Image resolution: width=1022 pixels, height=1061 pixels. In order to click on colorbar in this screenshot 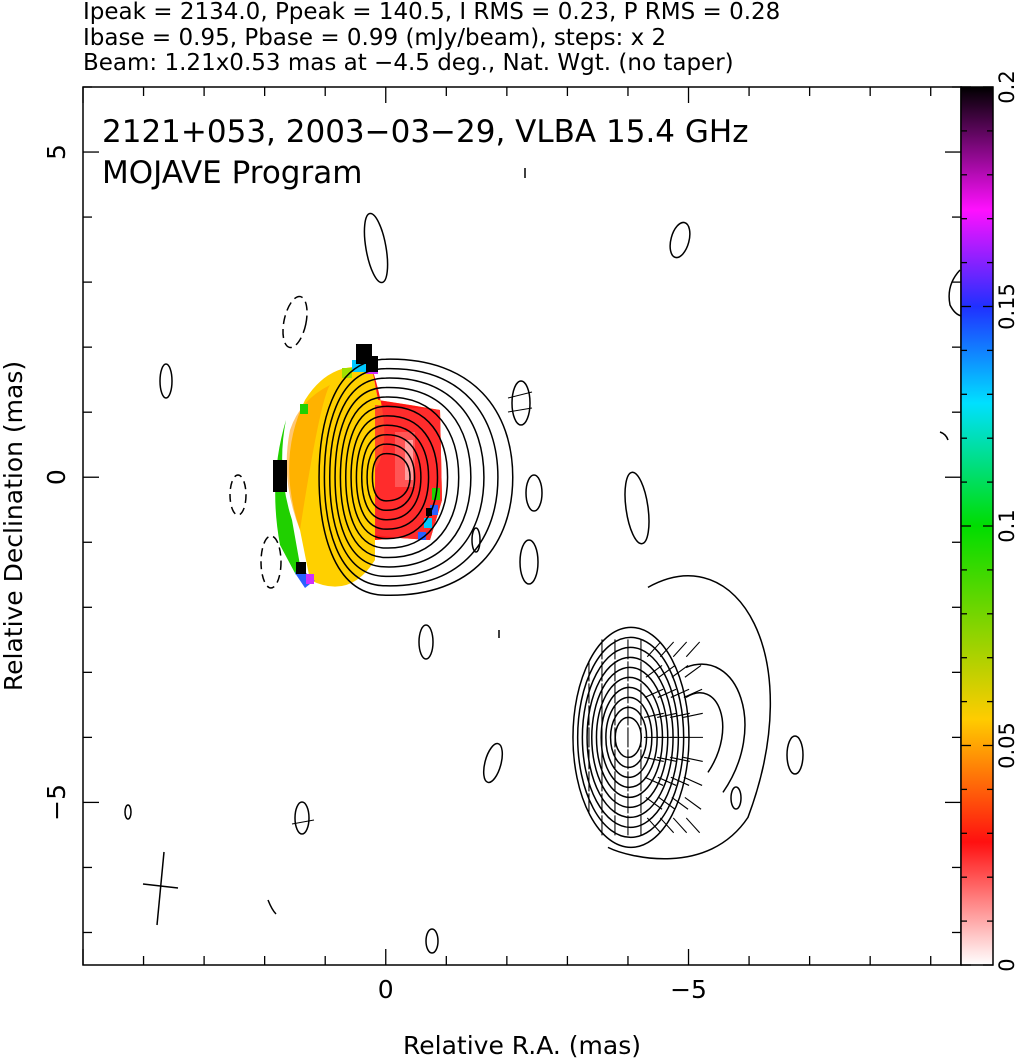, I will do `click(977, 526)`.